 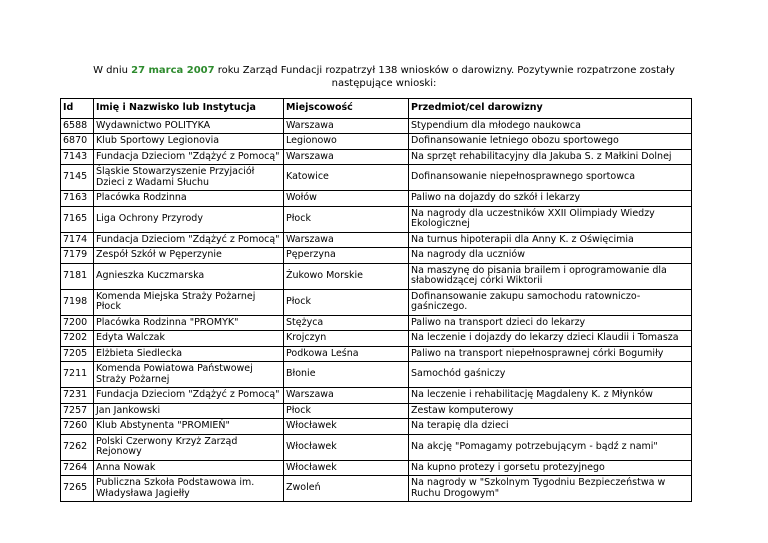 What do you see at coordinates (550, 410) in the screenshot?
I see `table-cell: Zestaw komputerowy` at bounding box center [550, 410].